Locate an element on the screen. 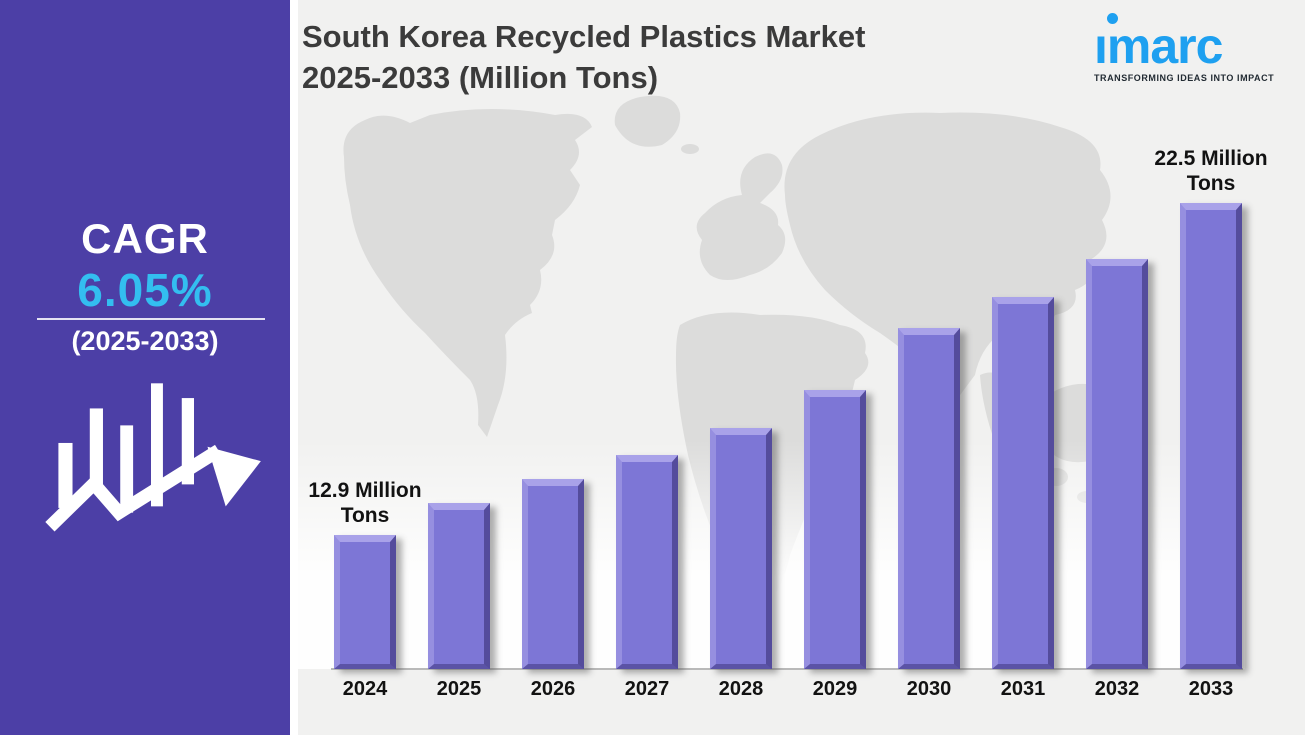  imarc-logo: ımarc TRANSFORMING IDEAS INTO IMPACT is located at coordinates (1191, 44).